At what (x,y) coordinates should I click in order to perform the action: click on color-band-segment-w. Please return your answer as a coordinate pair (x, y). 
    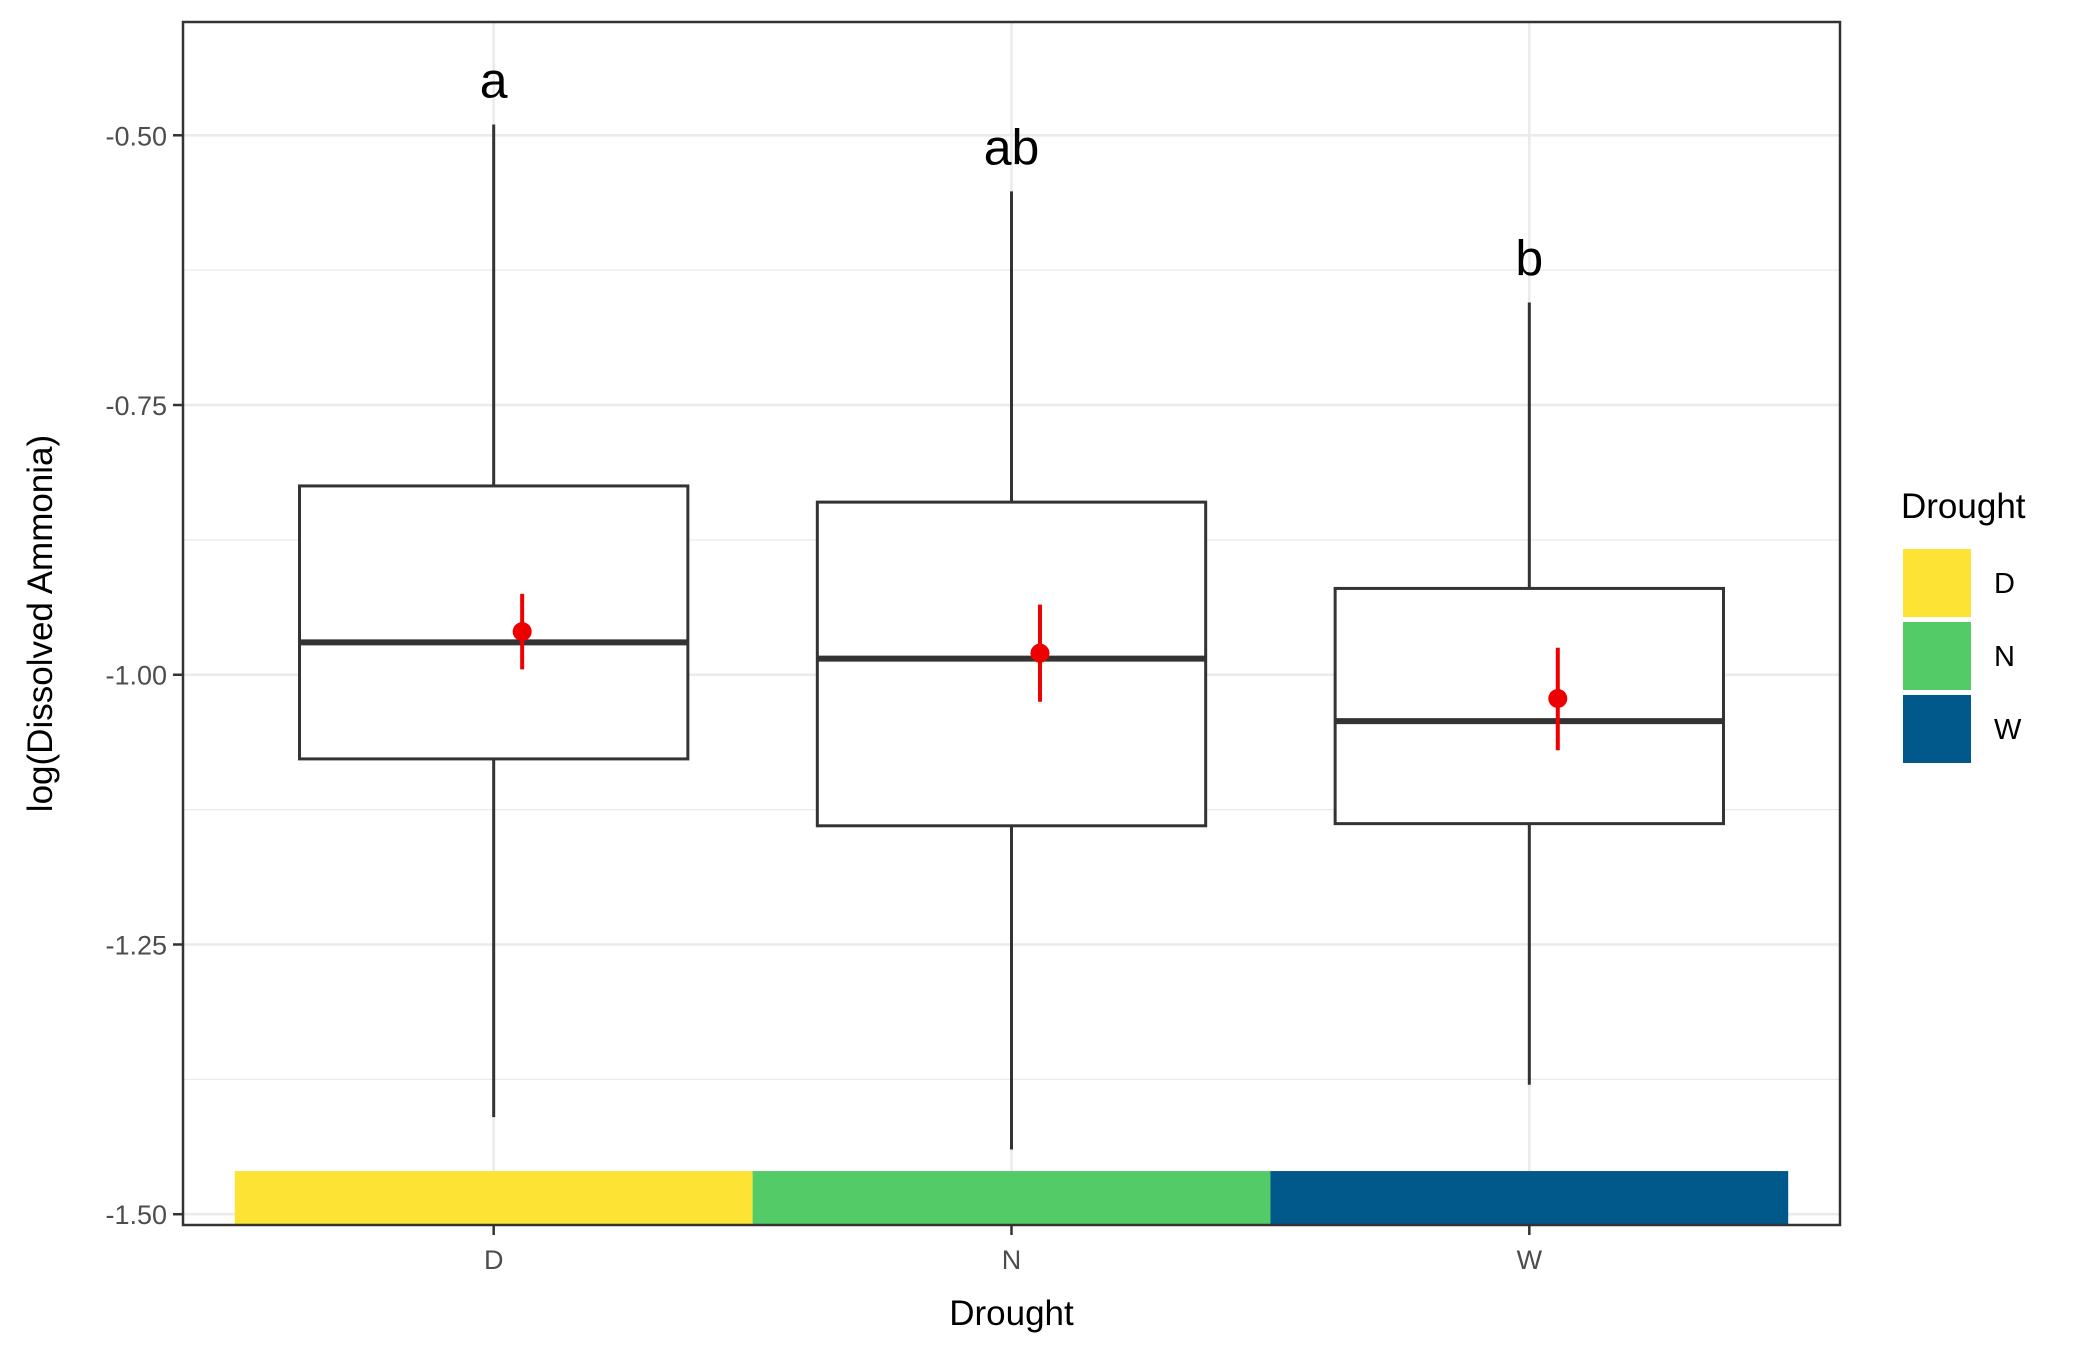
    Looking at the image, I should click on (1529, 1198).